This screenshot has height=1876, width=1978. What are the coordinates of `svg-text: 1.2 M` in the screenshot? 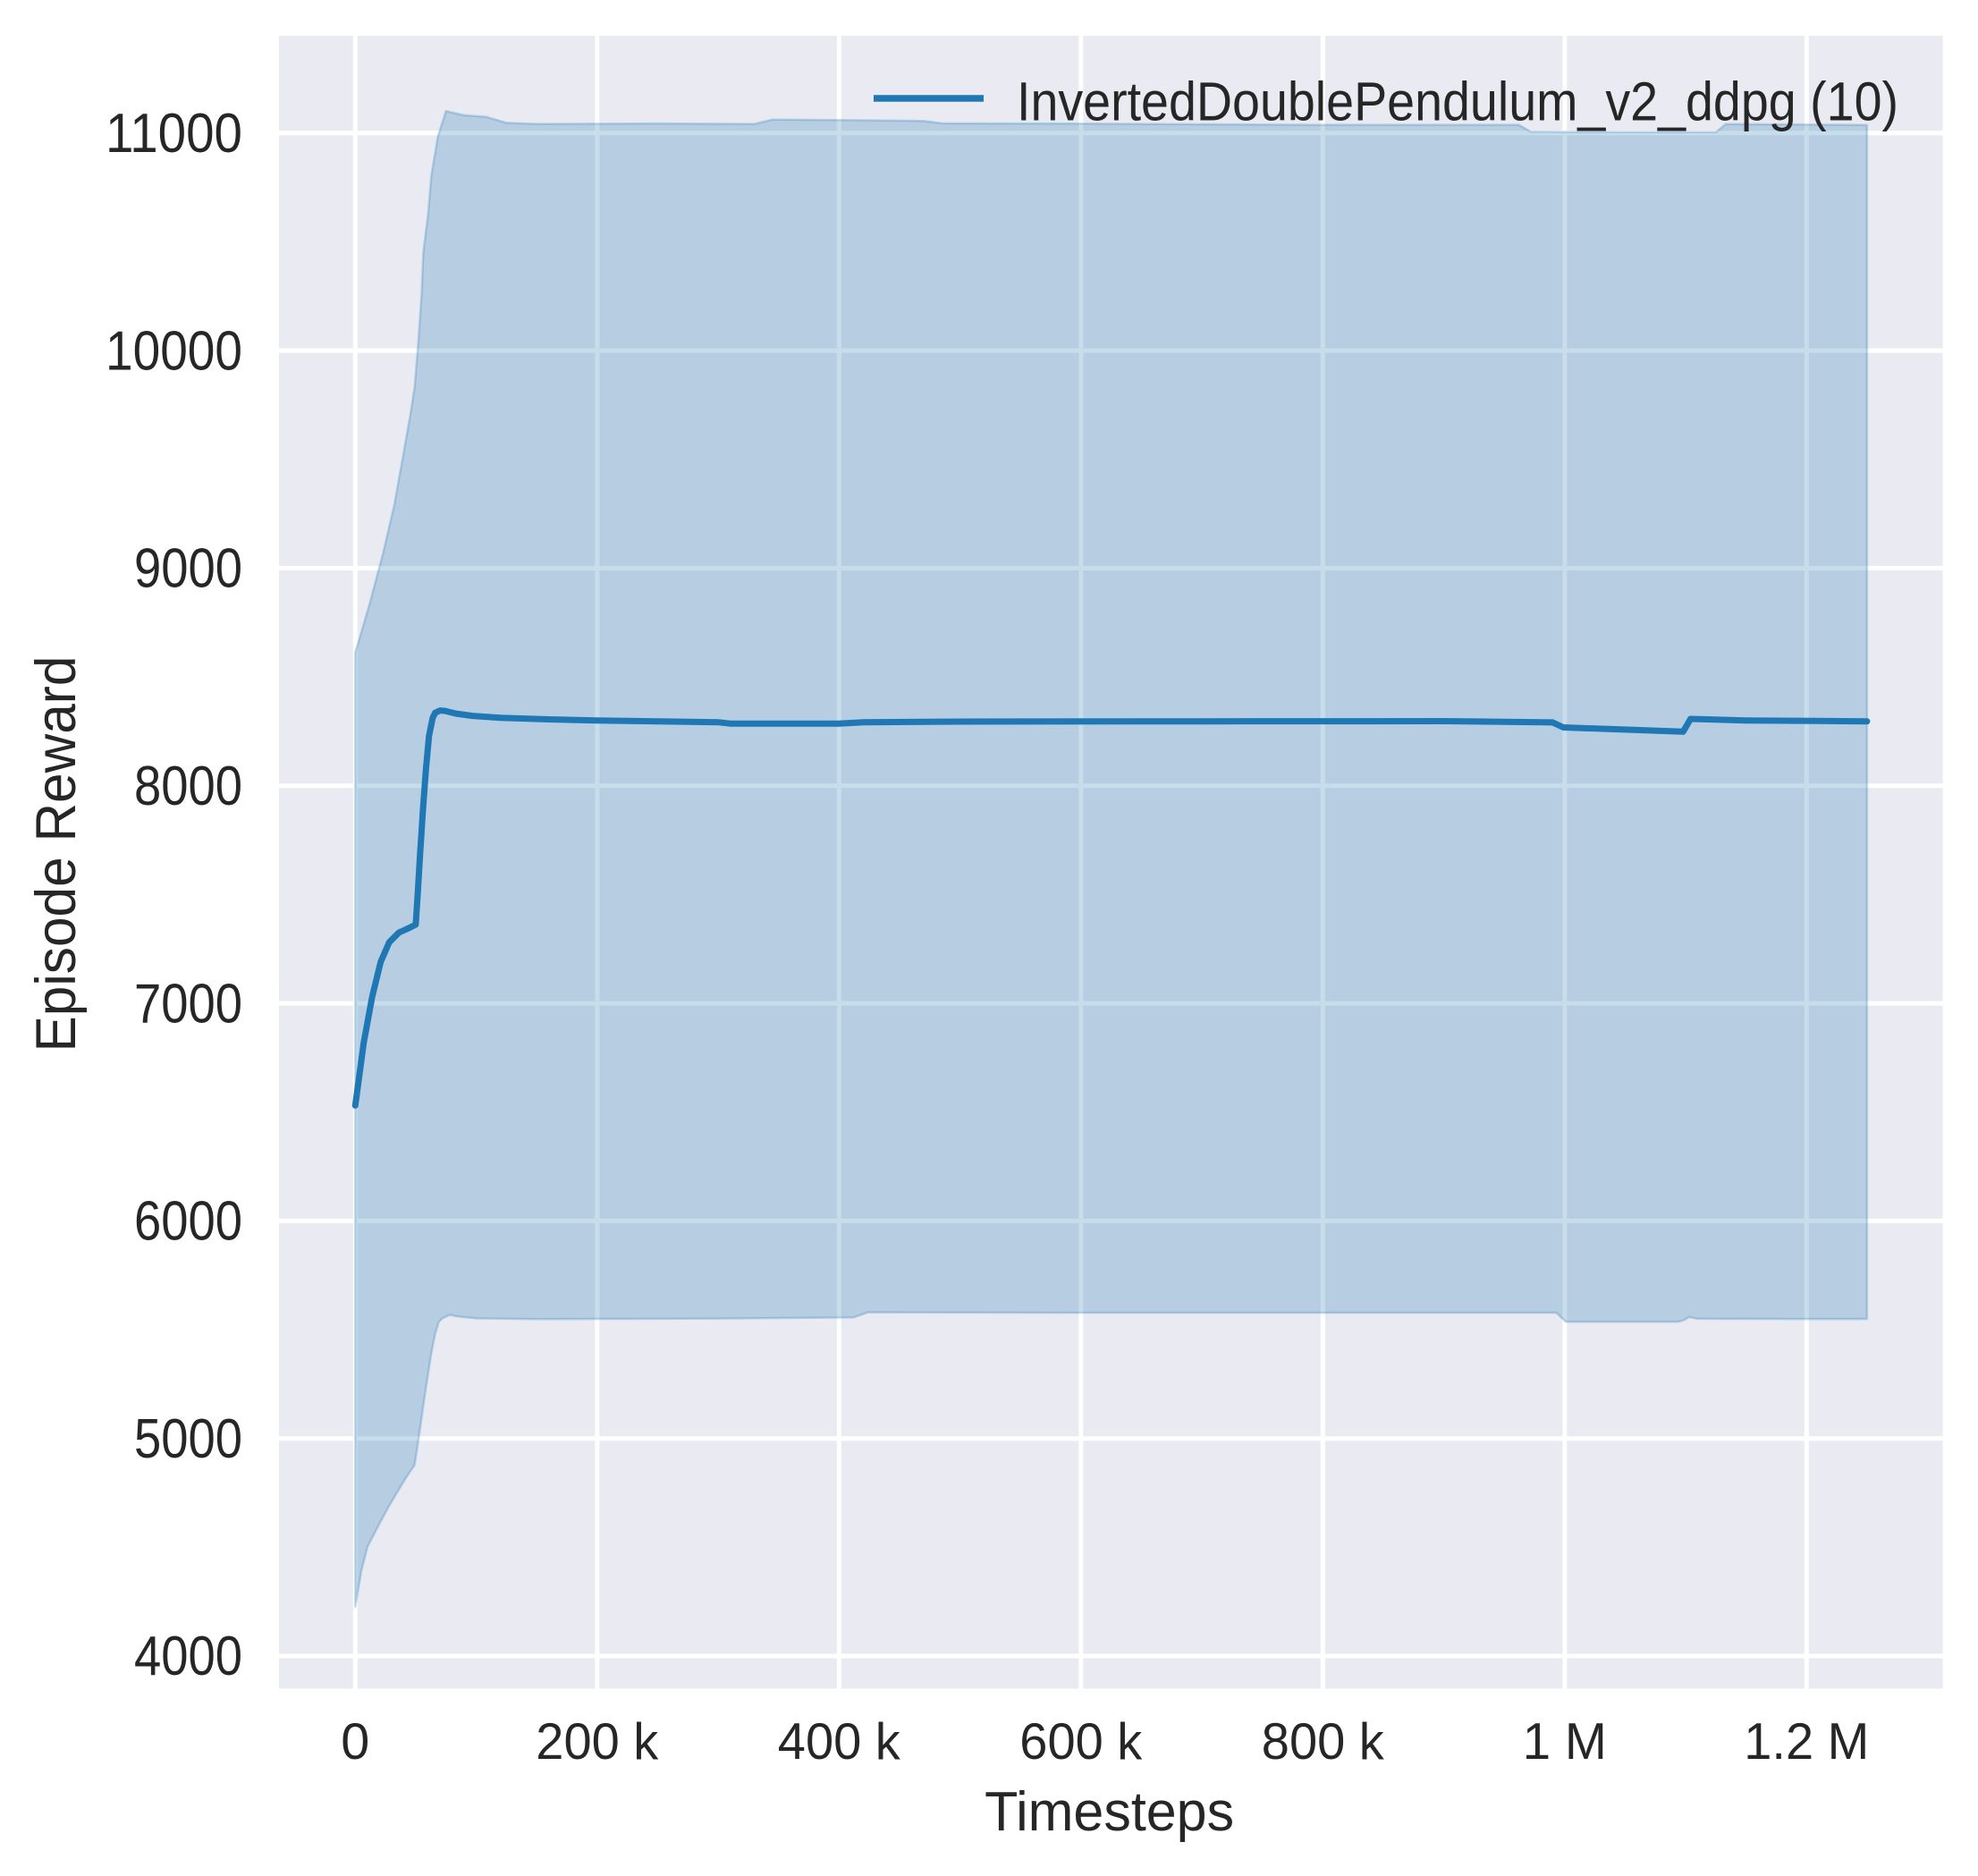 It's located at (1806, 1742).